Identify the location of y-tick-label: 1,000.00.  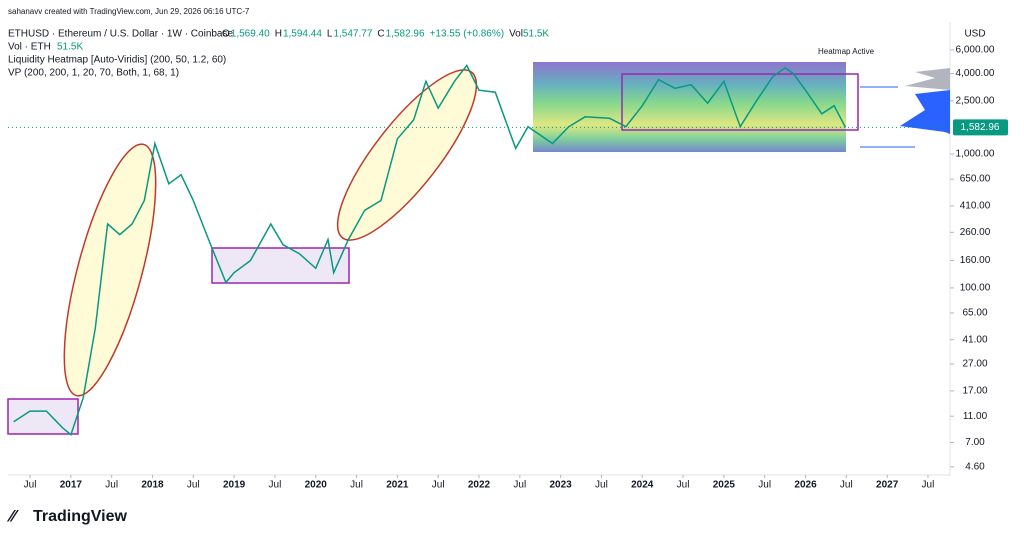
(975, 154).